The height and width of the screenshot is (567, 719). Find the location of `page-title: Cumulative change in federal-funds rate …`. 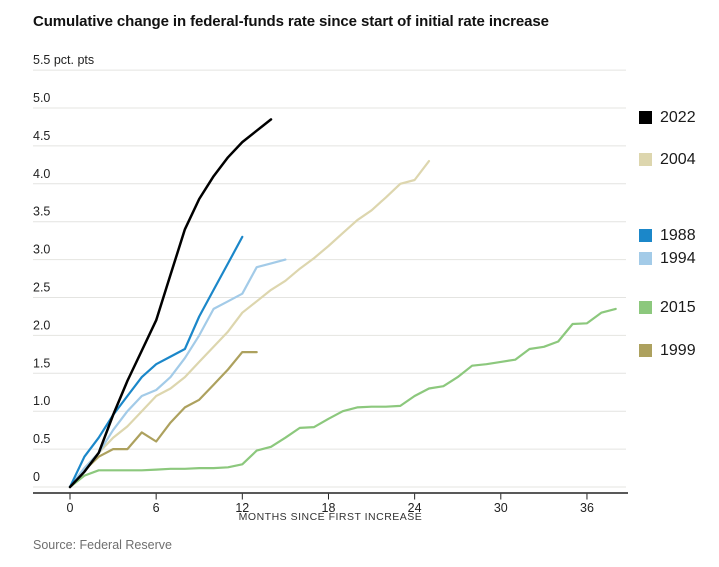

page-title: Cumulative change in federal-funds rate … is located at coordinates (291, 21).